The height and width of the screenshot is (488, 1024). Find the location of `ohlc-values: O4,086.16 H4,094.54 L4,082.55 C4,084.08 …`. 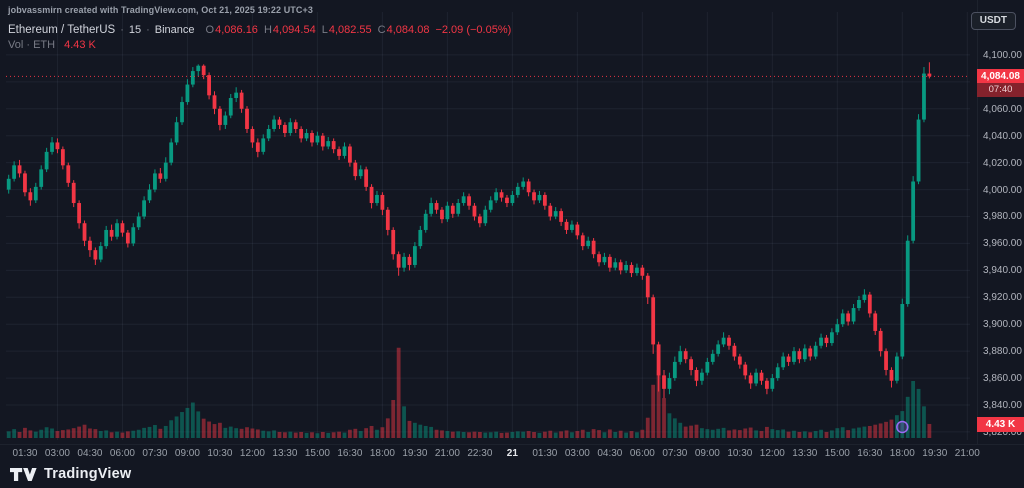

ohlc-values: O4,086.16 H4,094.54 L4,082.55 C4,084.08 … is located at coordinates (359, 30).